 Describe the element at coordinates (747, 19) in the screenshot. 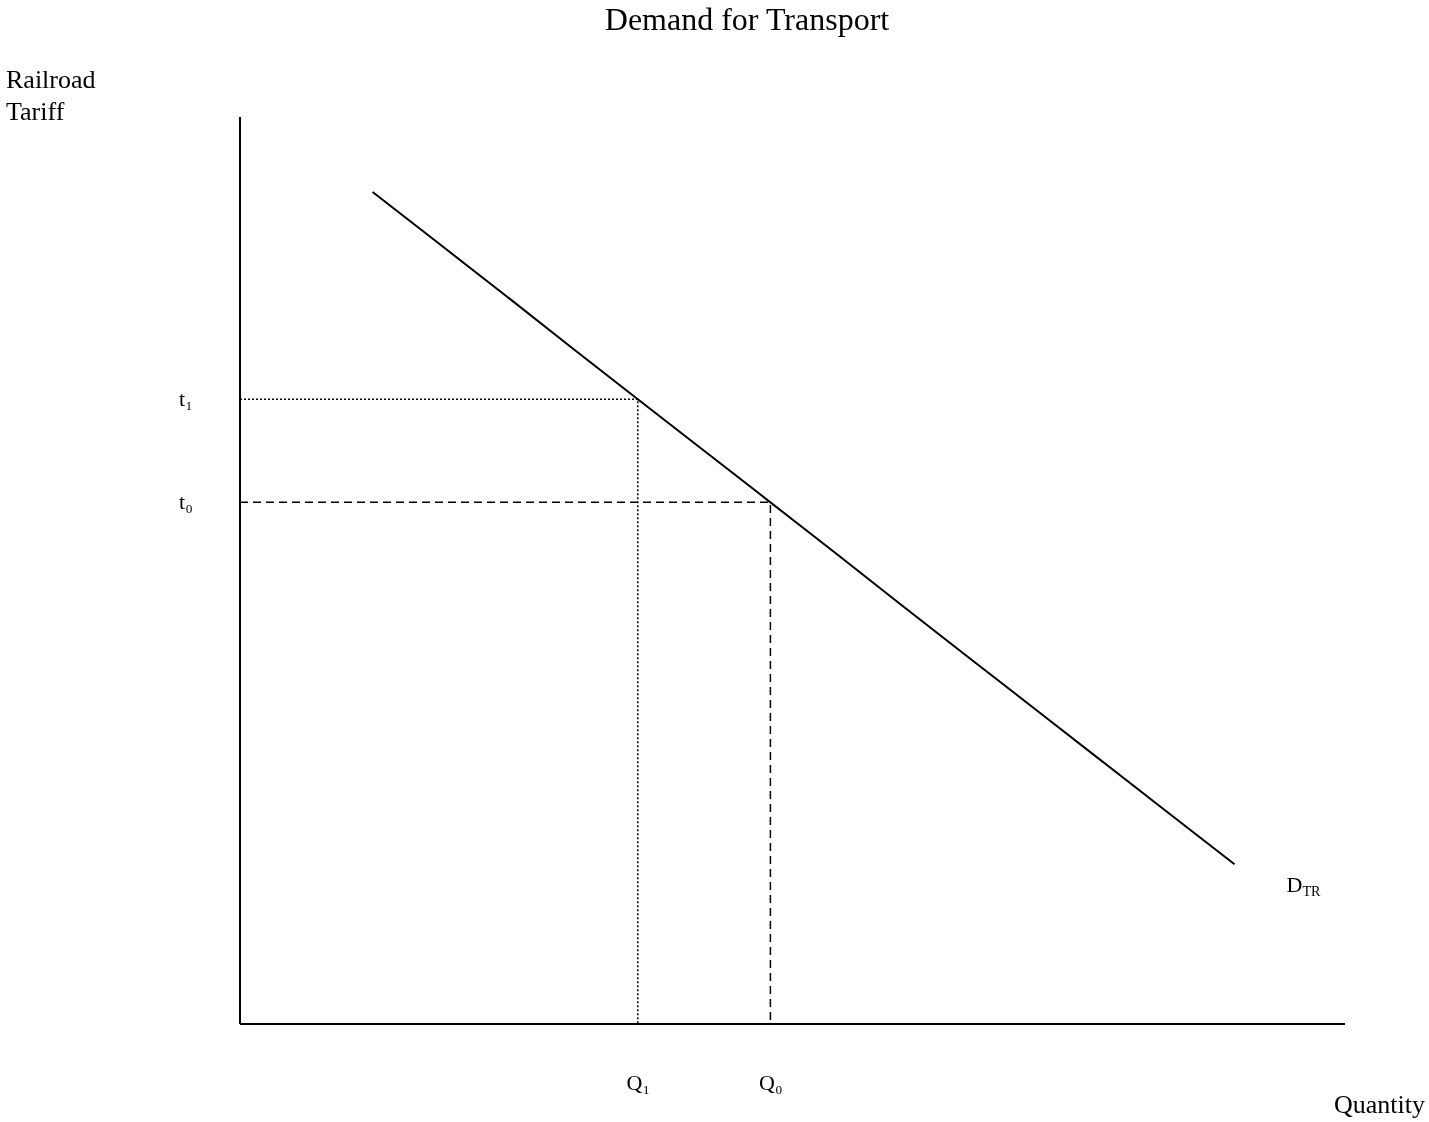

I see `chart-title: Demand for Transport` at that location.